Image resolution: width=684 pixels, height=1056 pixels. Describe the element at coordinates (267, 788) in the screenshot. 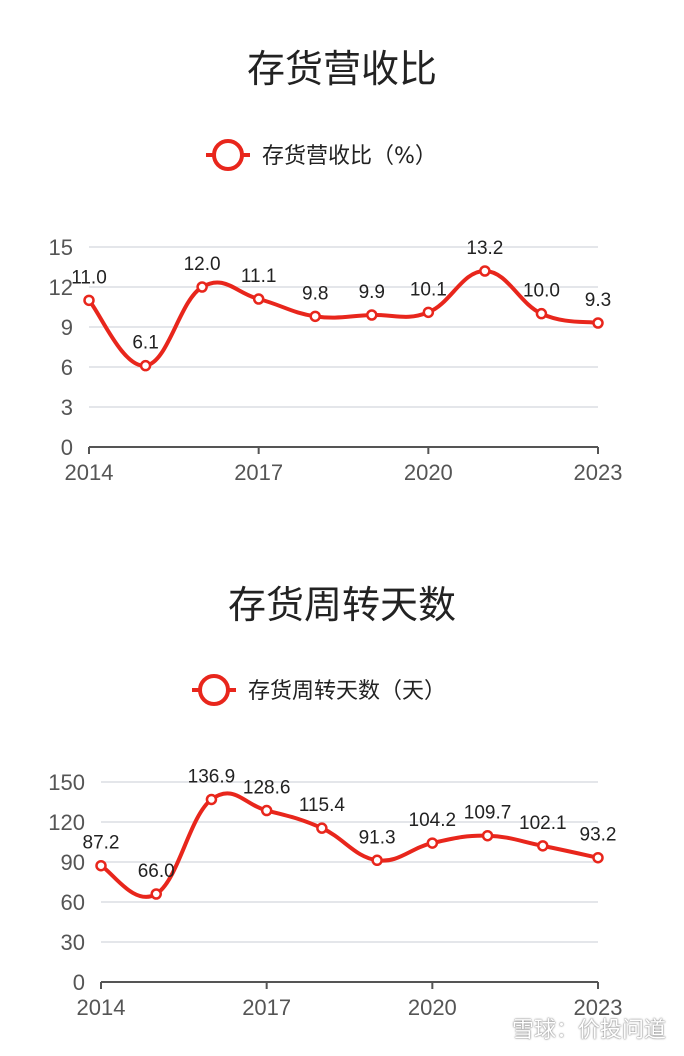

I see `data-label: 128.6` at that location.